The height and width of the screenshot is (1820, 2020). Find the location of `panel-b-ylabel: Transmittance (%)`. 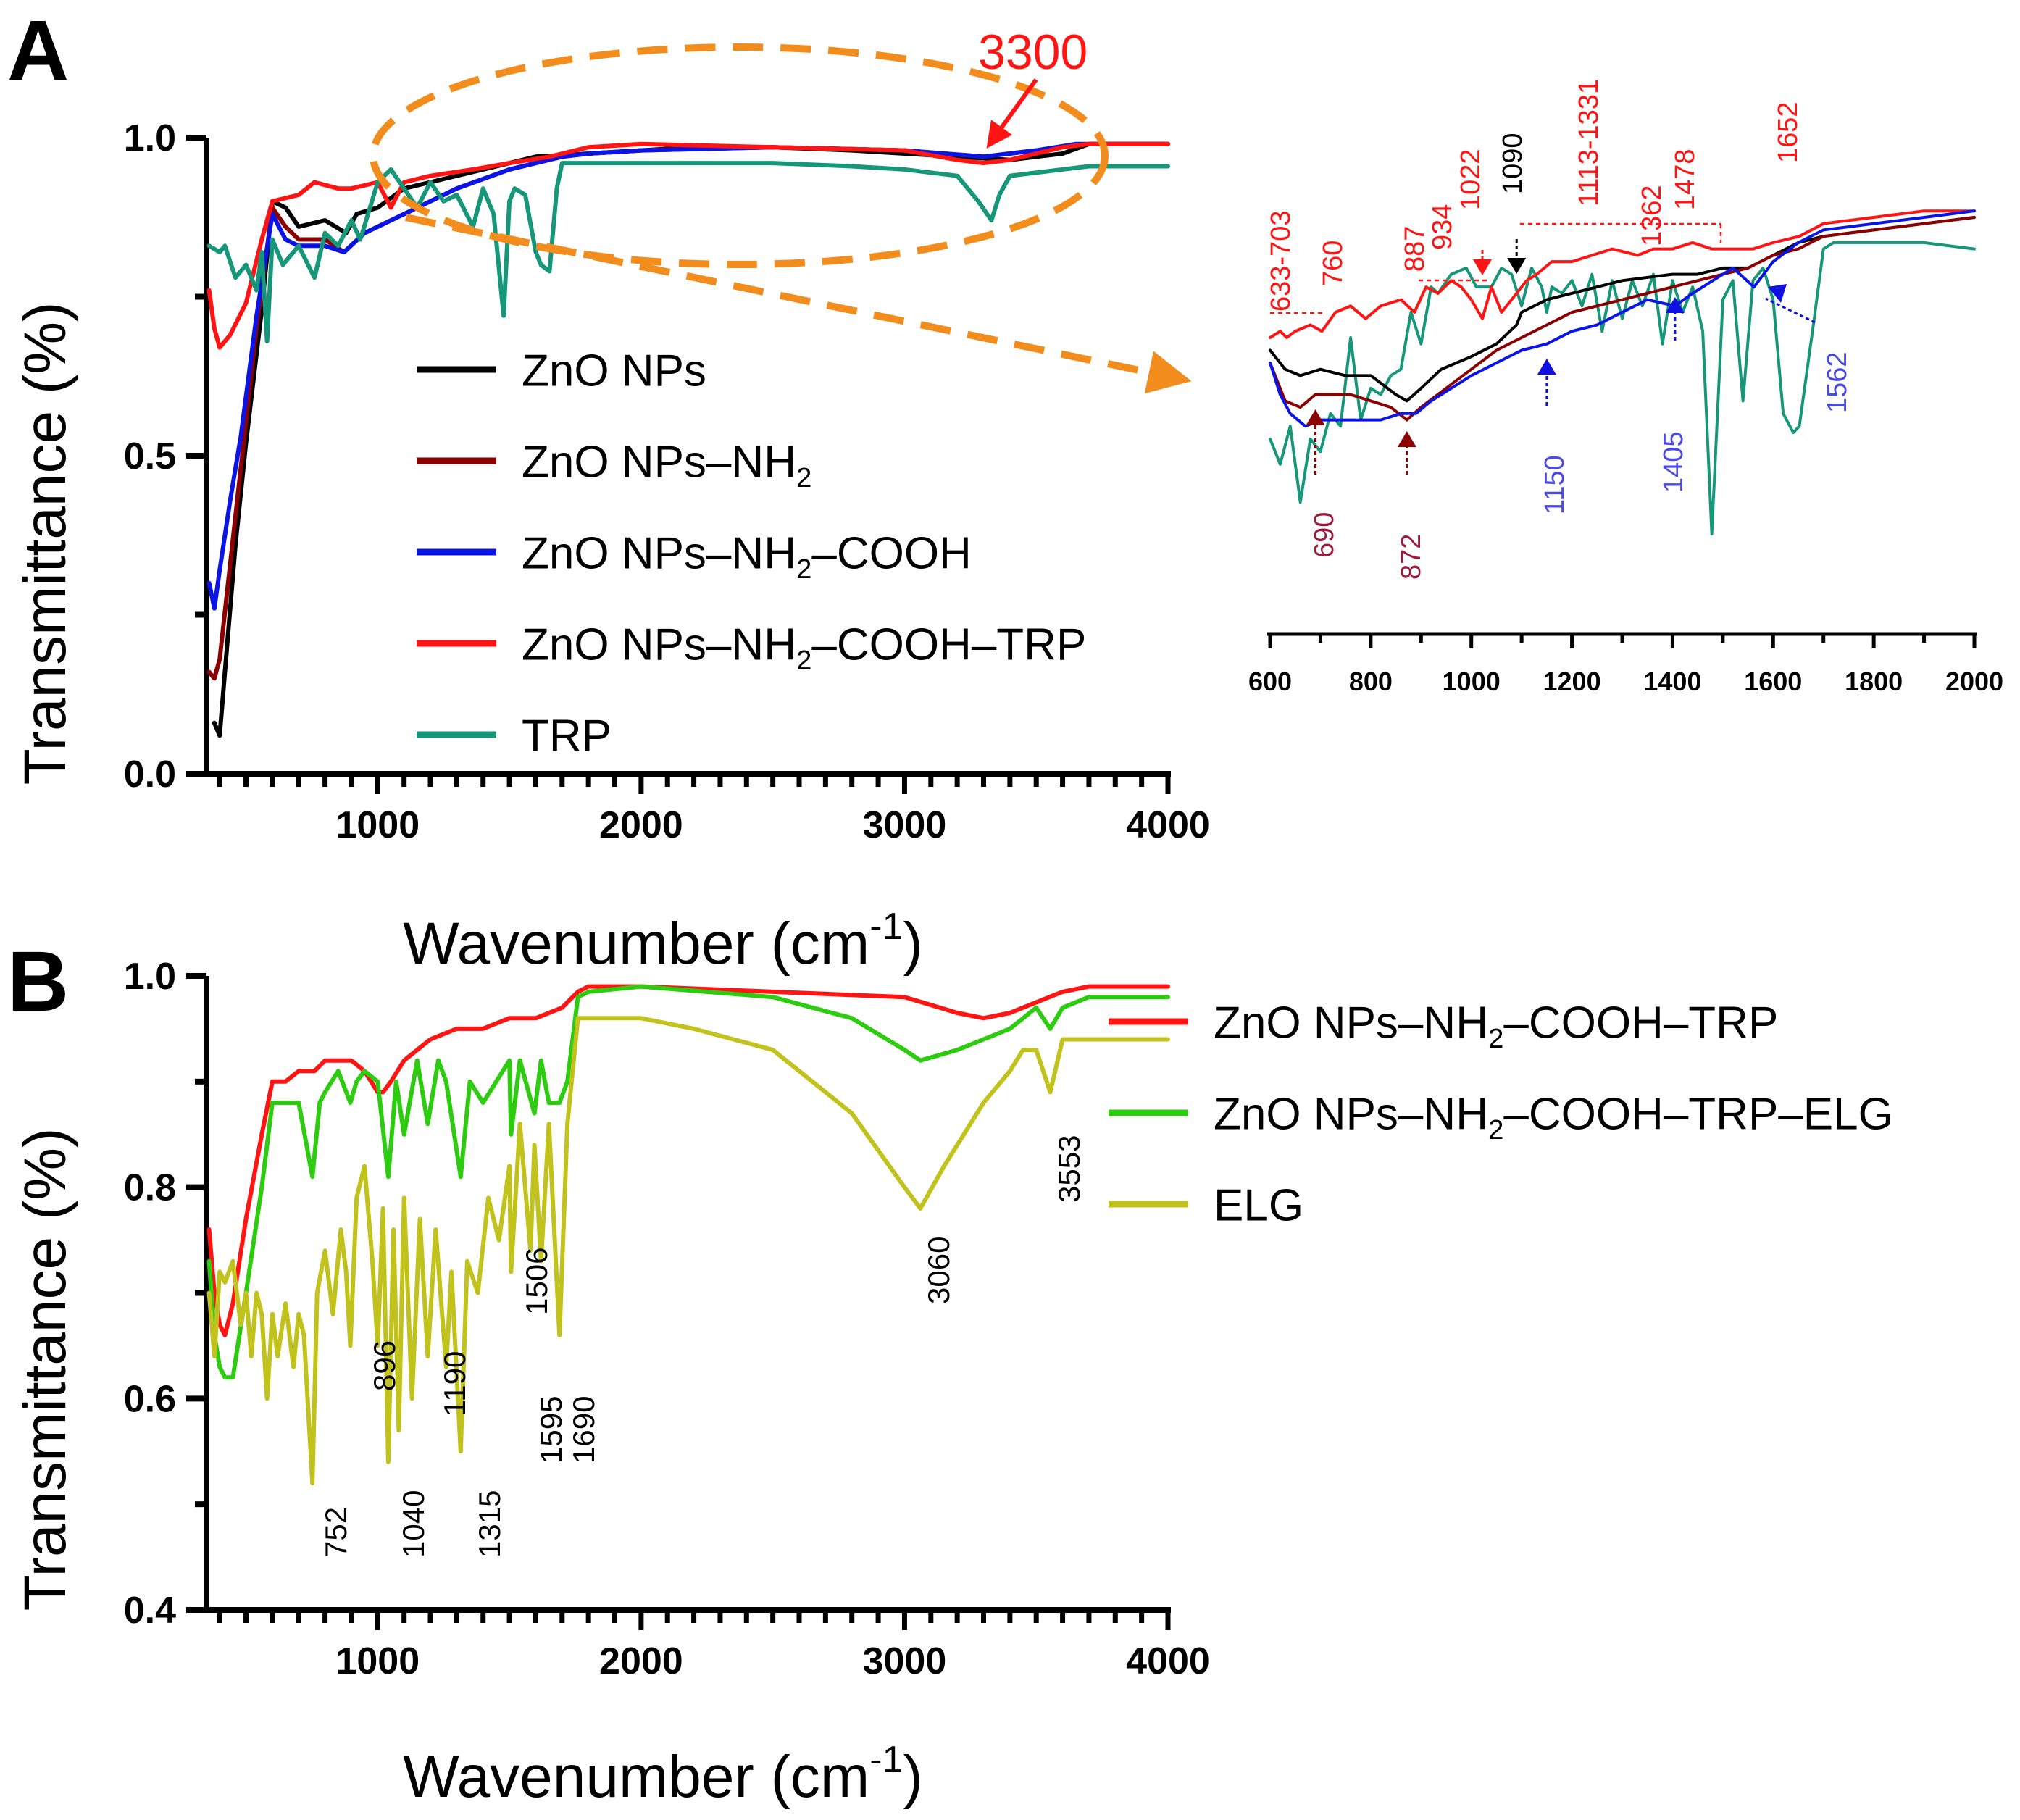

panel-b-ylabel: Transmittance (%) is located at coordinates (45, 1369).